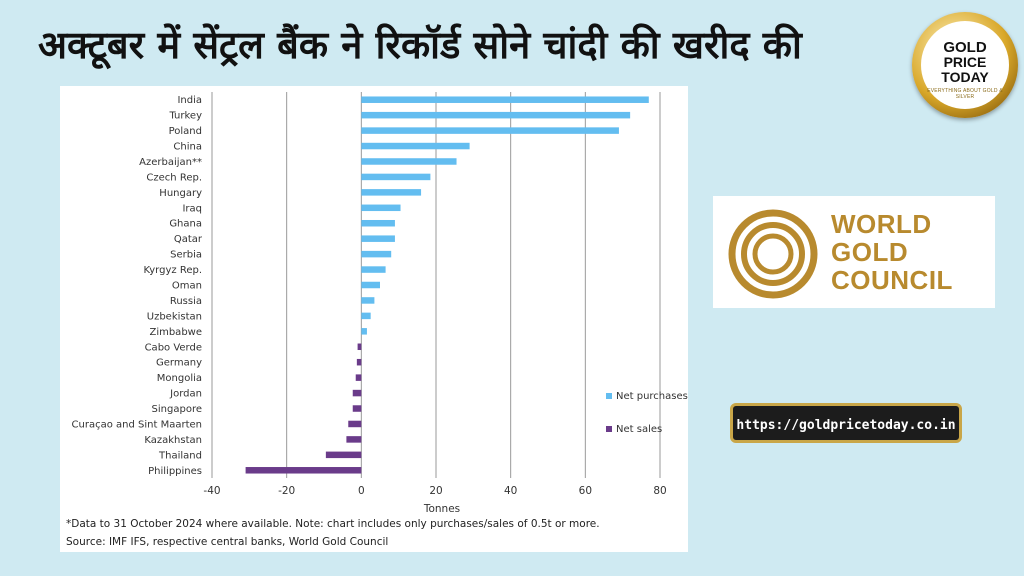 Image resolution: width=1024 pixels, height=576 pixels. Describe the element at coordinates (965, 94) in the screenshot. I see `badge-tagline: EVERYTHING ABOUT GOLD & SILVER` at that location.